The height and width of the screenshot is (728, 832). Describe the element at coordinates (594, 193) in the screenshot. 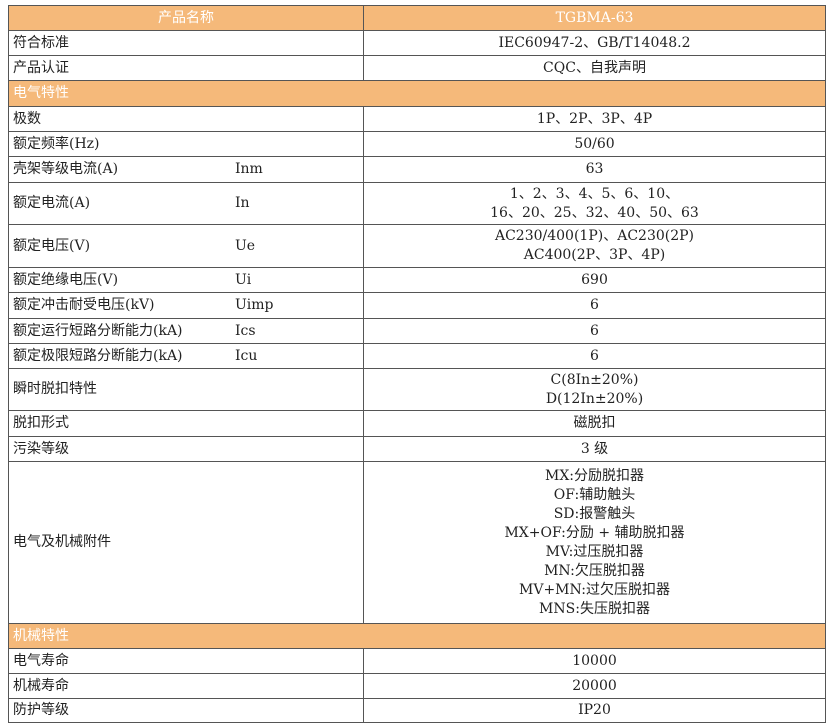

I see `value-line: 1、2、3、4、5、6、10、` at that location.